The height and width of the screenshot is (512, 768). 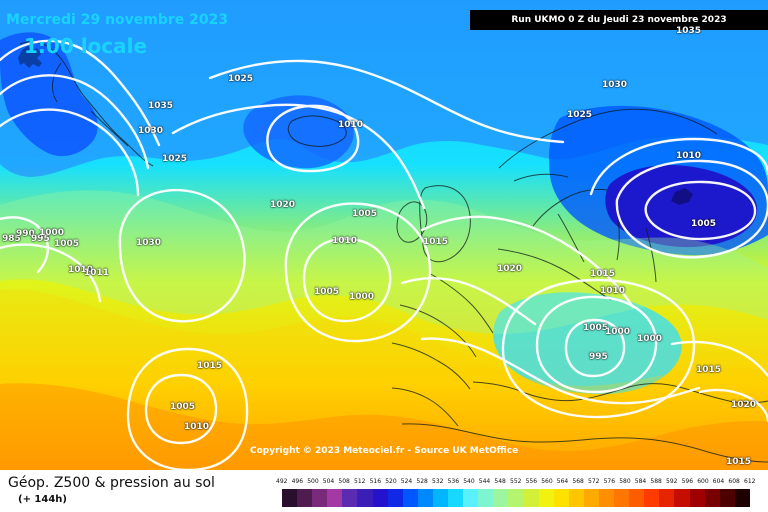 I want to click on scale-tick-label: 536, so click(x=453, y=481).